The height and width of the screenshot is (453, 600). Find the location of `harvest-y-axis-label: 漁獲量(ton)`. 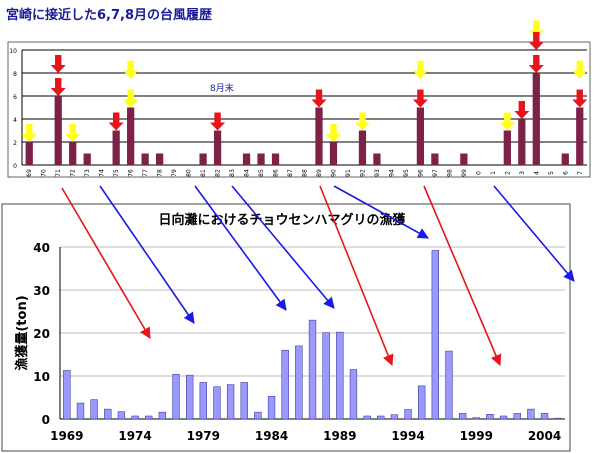

harvest-y-axis-label: 漁獲量(ton) is located at coordinates (22, 332).